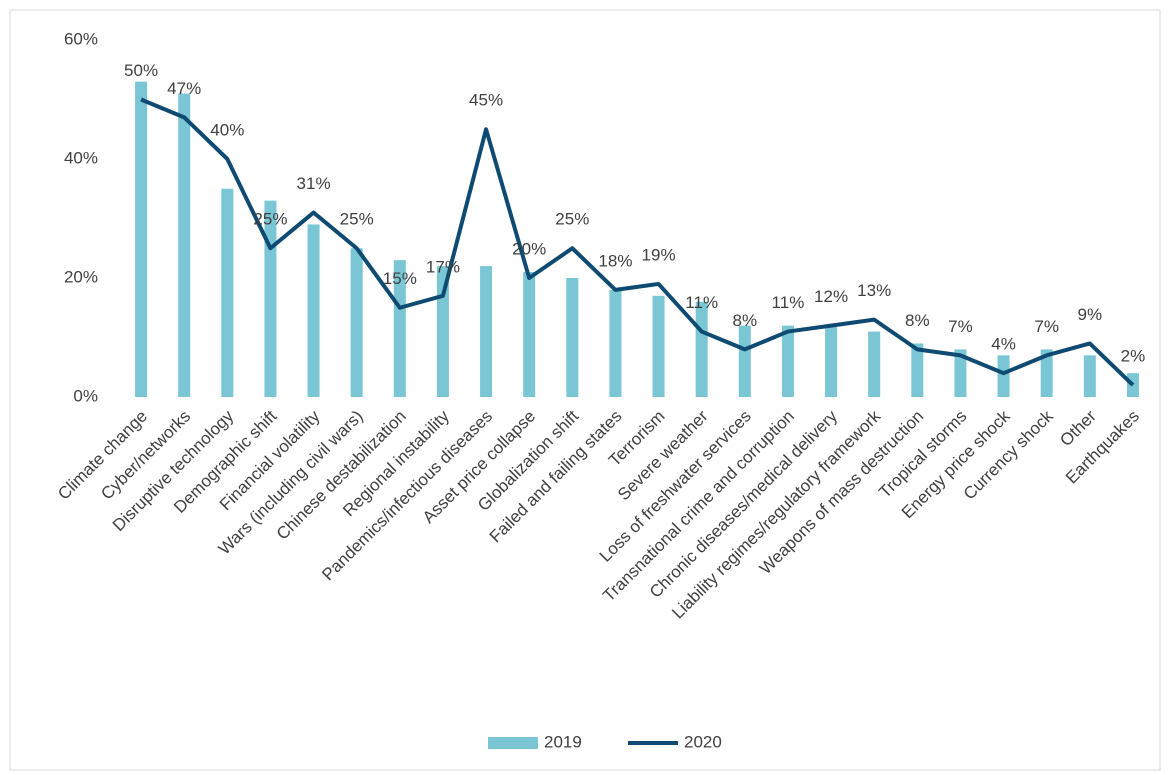  What do you see at coordinates (659, 254) in the screenshot?
I see `data-label: 19%` at bounding box center [659, 254].